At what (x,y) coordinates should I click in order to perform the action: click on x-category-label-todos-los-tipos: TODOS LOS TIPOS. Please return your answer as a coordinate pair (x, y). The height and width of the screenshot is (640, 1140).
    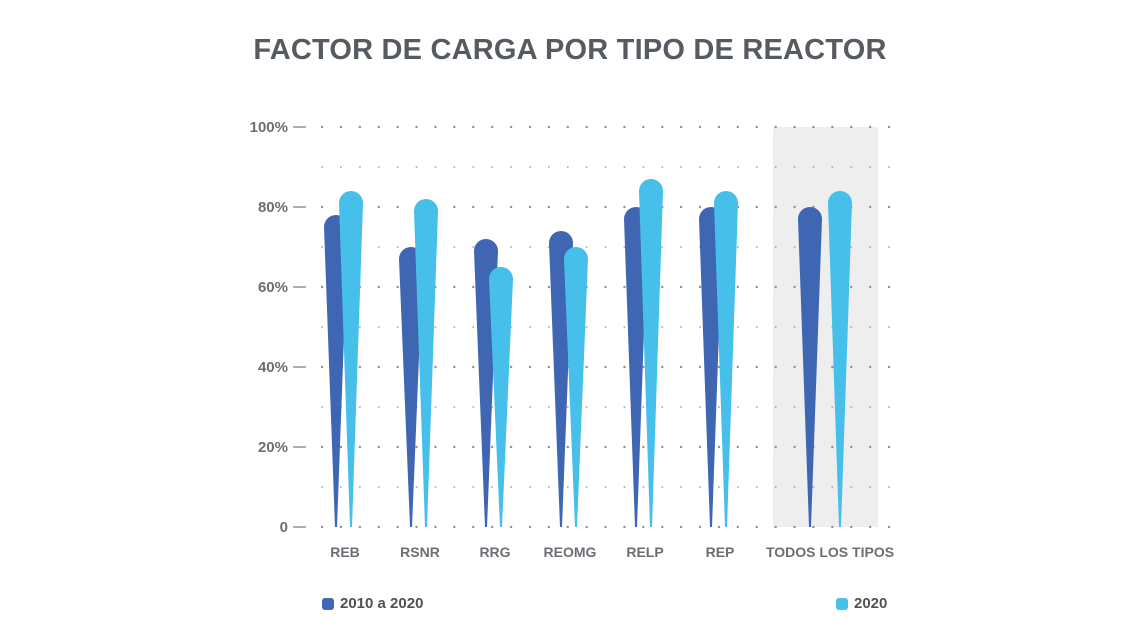
    Looking at the image, I should click on (830, 552).